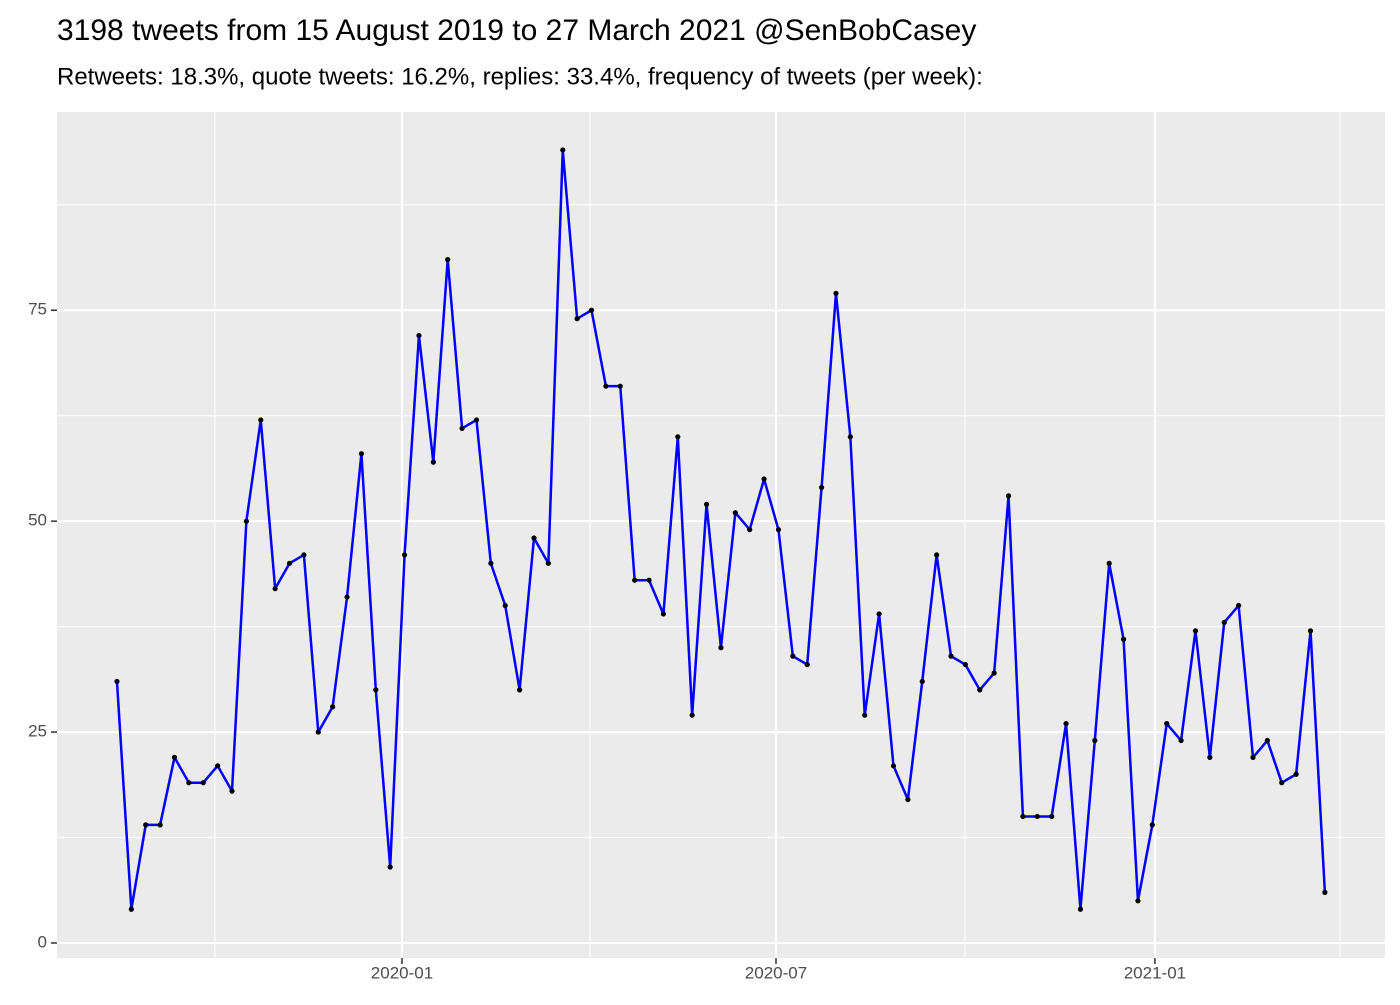 The width and height of the screenshot is (1400, 1005). I want to click on x-tick-label: 2021-01, so click(1155, 972).